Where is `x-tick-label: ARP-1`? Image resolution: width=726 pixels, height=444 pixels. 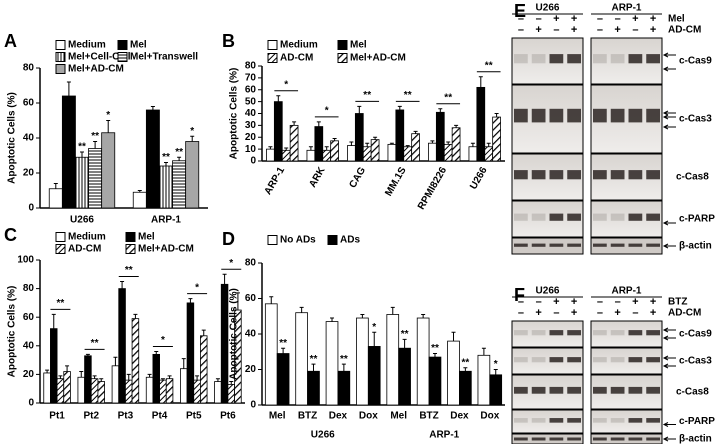
x-tick-label: ARP-1 is located at coordinates (275, 181).